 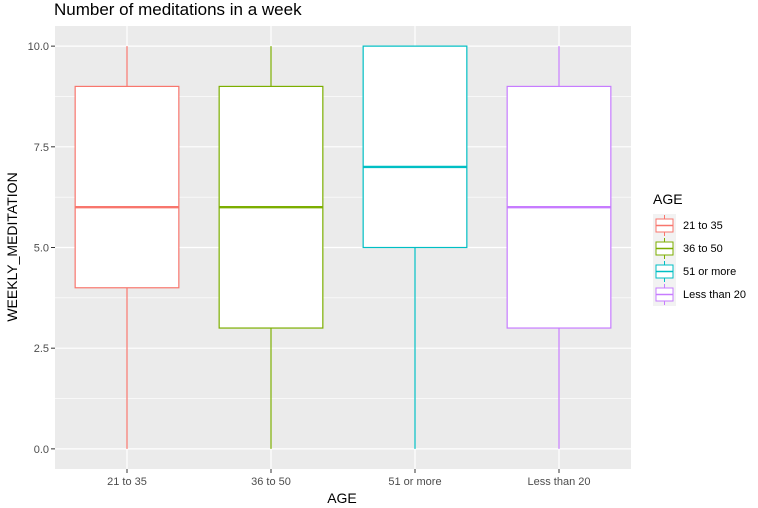 I want to click on legend-label: 36 to 50, so click(x=703, y=249).